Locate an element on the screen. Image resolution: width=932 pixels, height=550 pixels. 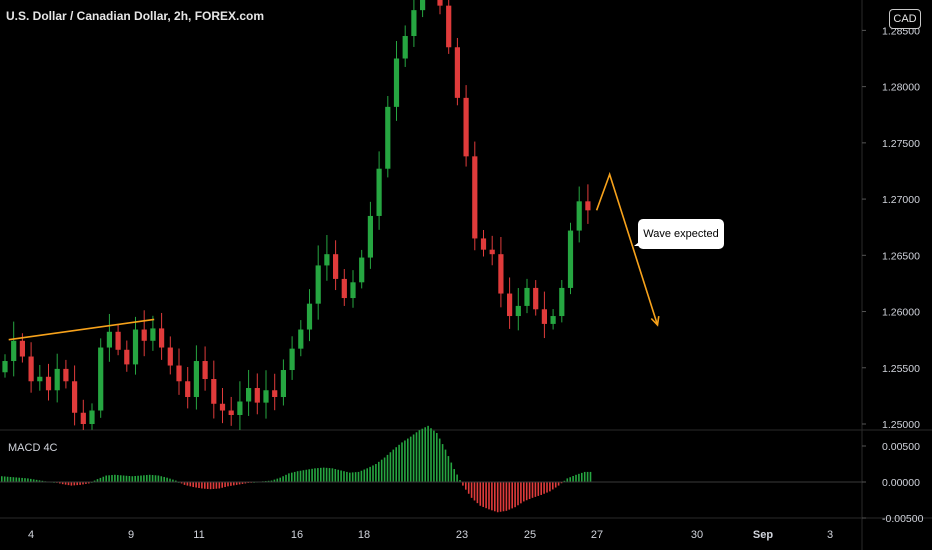
time-tick-label: 9 is located at coordinates (131, 535).